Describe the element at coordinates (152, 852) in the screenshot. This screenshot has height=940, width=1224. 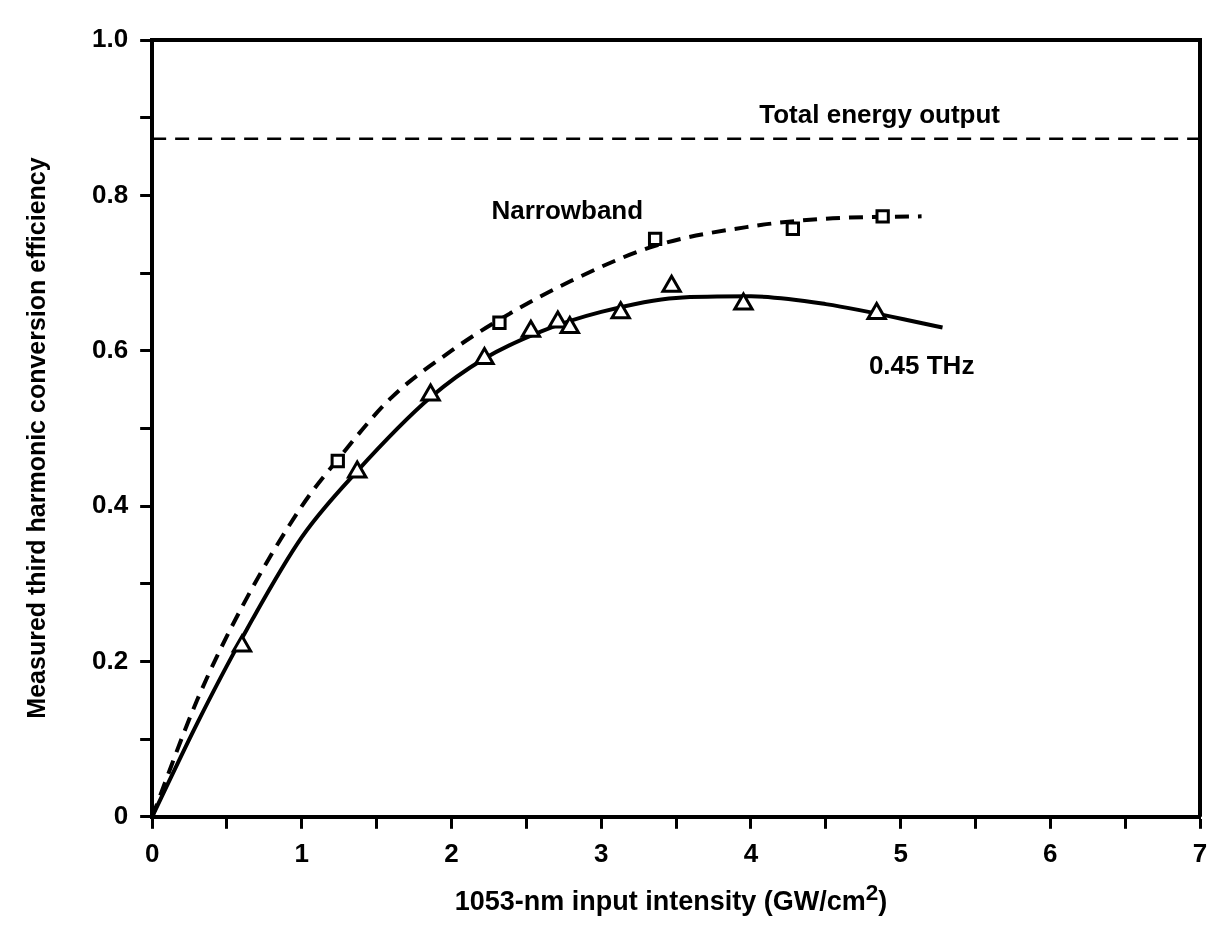
I see `x-tick-label: 0` at that location.